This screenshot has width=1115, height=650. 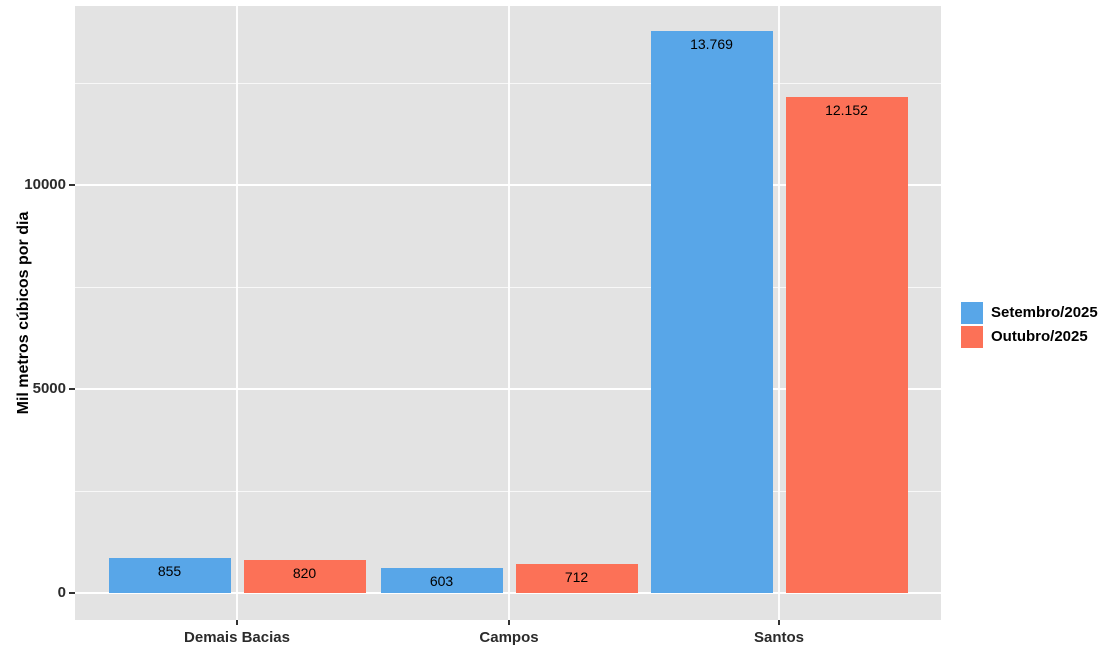 I want to click on x-tick-mark-demais-bacias, so click(x=237, y=622).